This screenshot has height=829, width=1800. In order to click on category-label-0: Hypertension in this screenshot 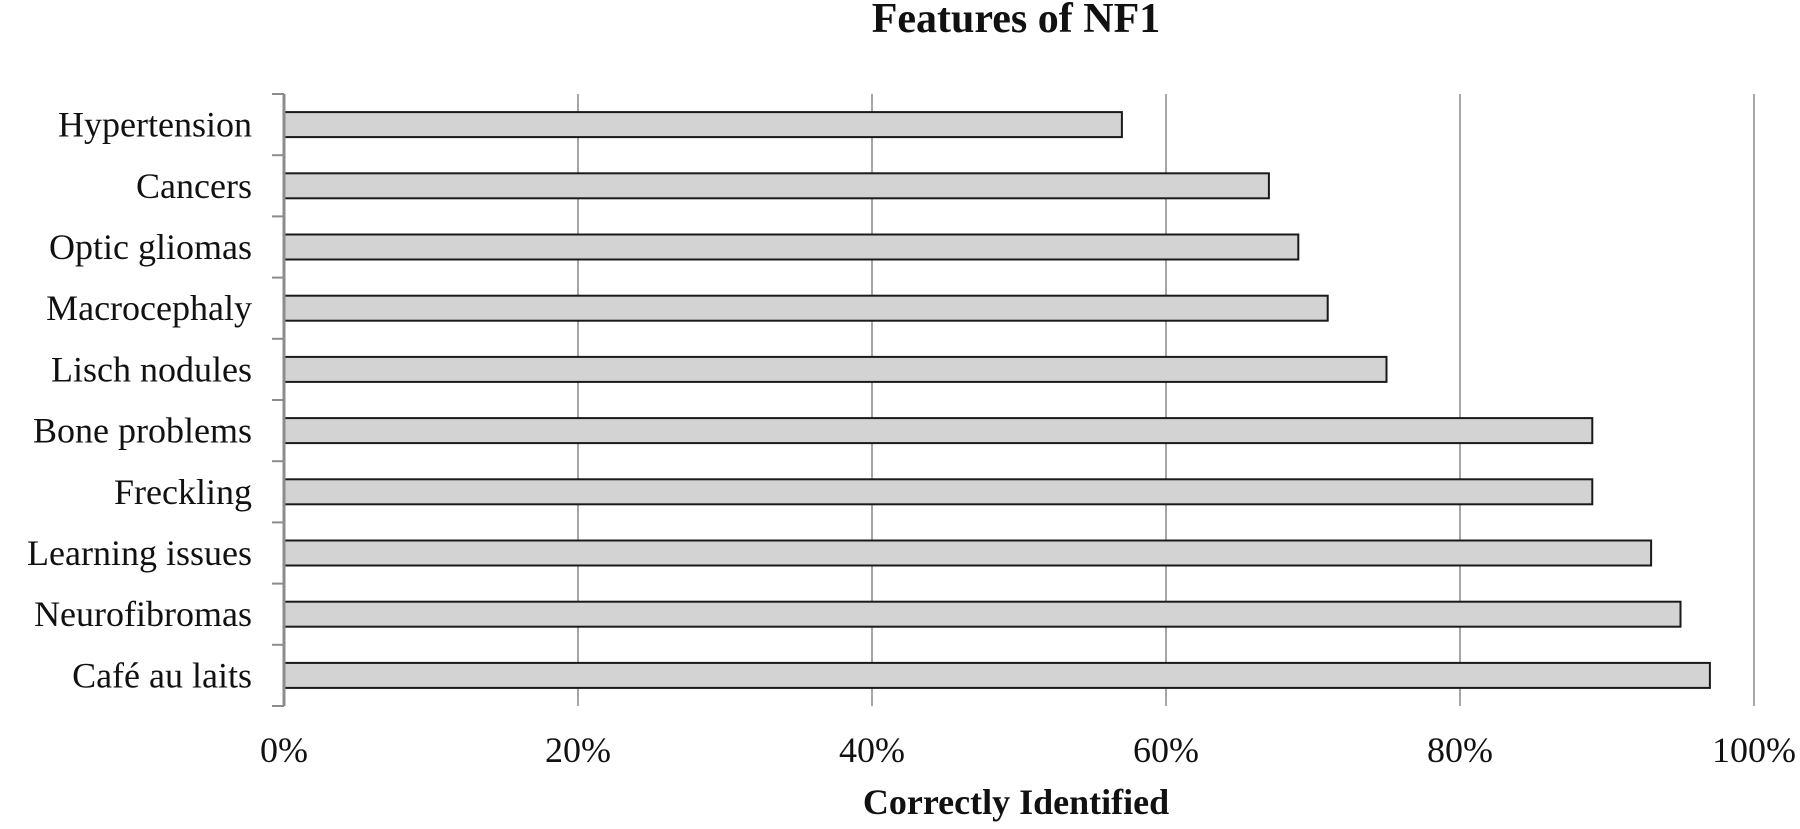, I will do `click(155, 125)`.